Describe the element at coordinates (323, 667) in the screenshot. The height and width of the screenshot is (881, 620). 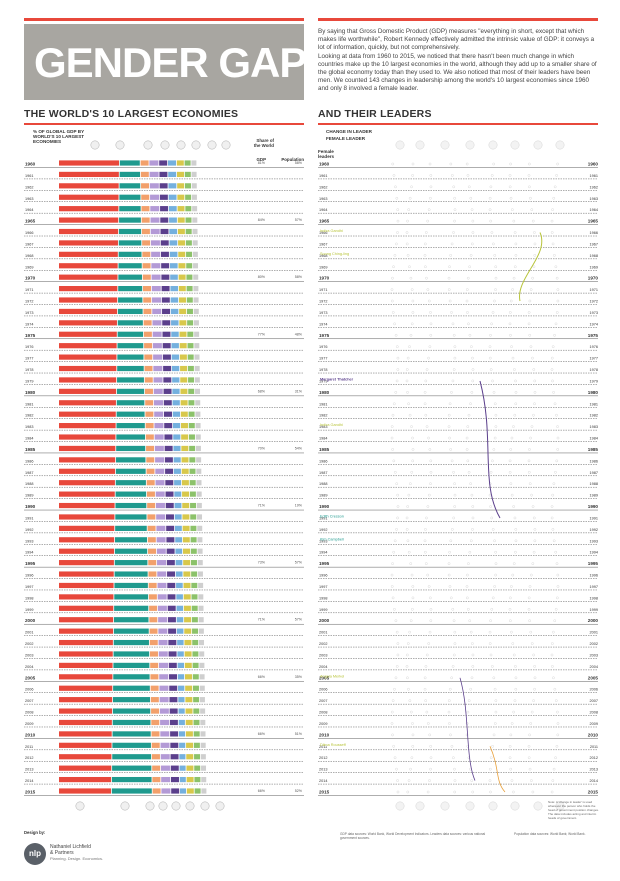
I see `year-label-right: 2004` at that location.